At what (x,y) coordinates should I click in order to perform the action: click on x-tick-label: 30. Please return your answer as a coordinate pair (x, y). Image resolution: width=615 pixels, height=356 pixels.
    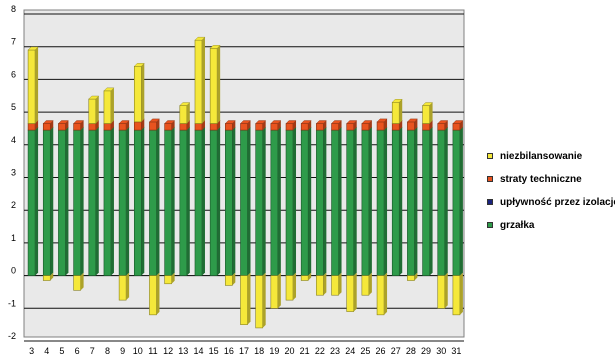
    Looking at the image, I should click on (441, 351).